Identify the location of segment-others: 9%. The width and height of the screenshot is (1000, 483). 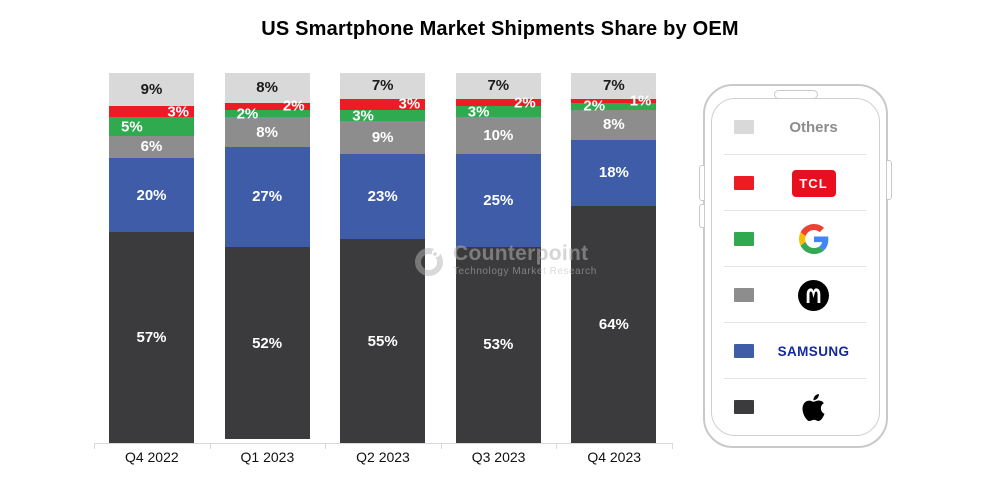
(151, 90).